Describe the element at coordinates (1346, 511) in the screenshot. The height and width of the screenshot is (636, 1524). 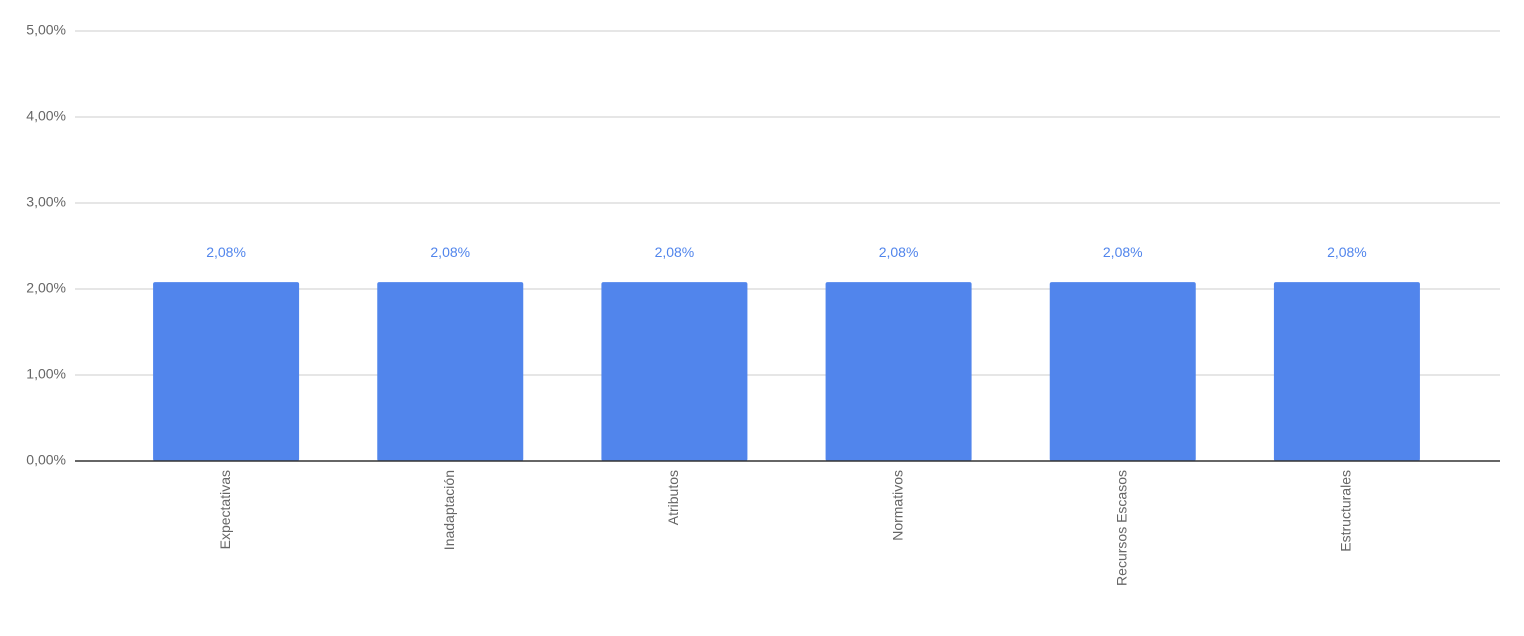
I see `x-tick-label: Estructurales` at that location.